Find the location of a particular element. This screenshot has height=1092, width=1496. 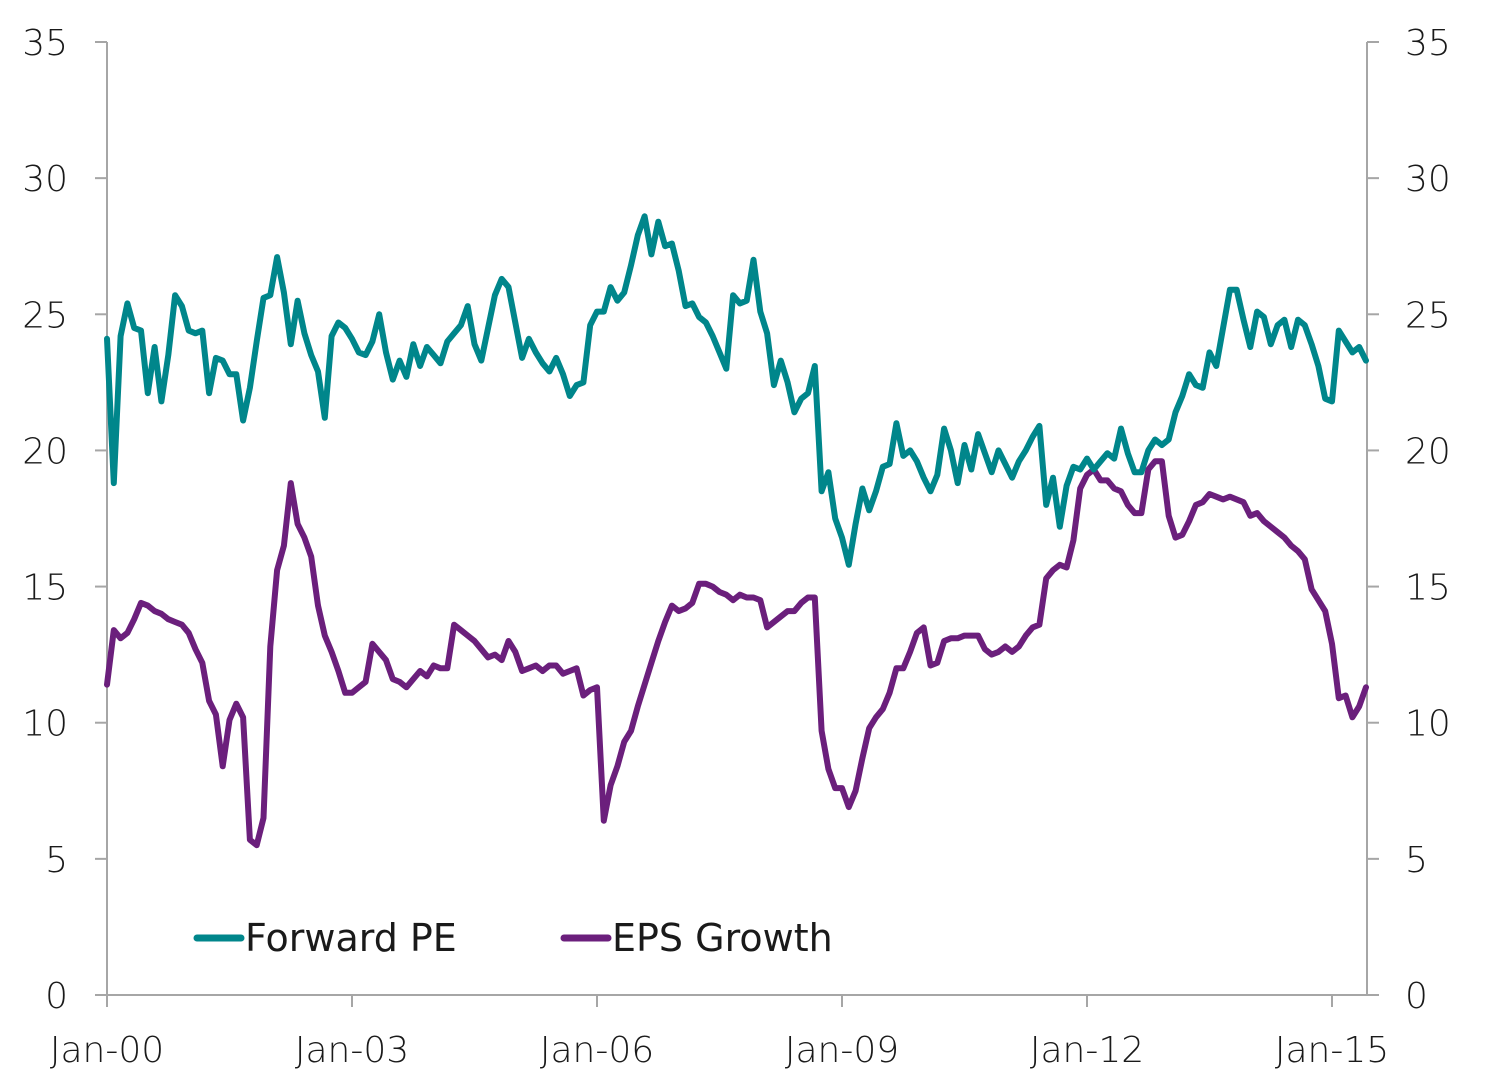

left-y-ticks: 0 5 10 15 20 25 30 35 is located at coordinates (64, 520).